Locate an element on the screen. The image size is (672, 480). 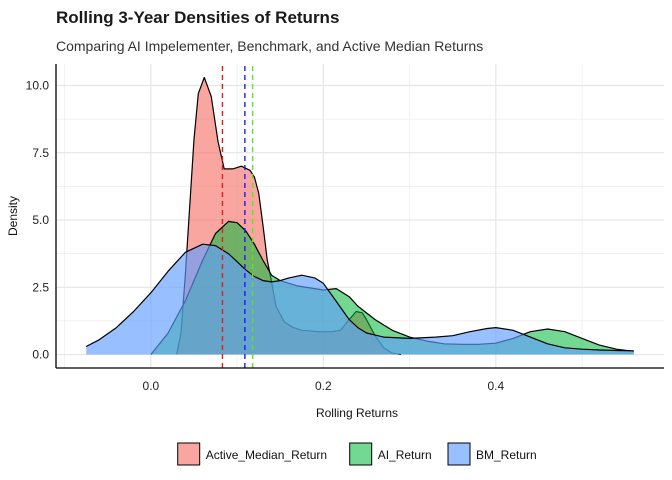
legend-label-Active_Median_Return: Active_Median_Return is located at coordinates (266, 455).